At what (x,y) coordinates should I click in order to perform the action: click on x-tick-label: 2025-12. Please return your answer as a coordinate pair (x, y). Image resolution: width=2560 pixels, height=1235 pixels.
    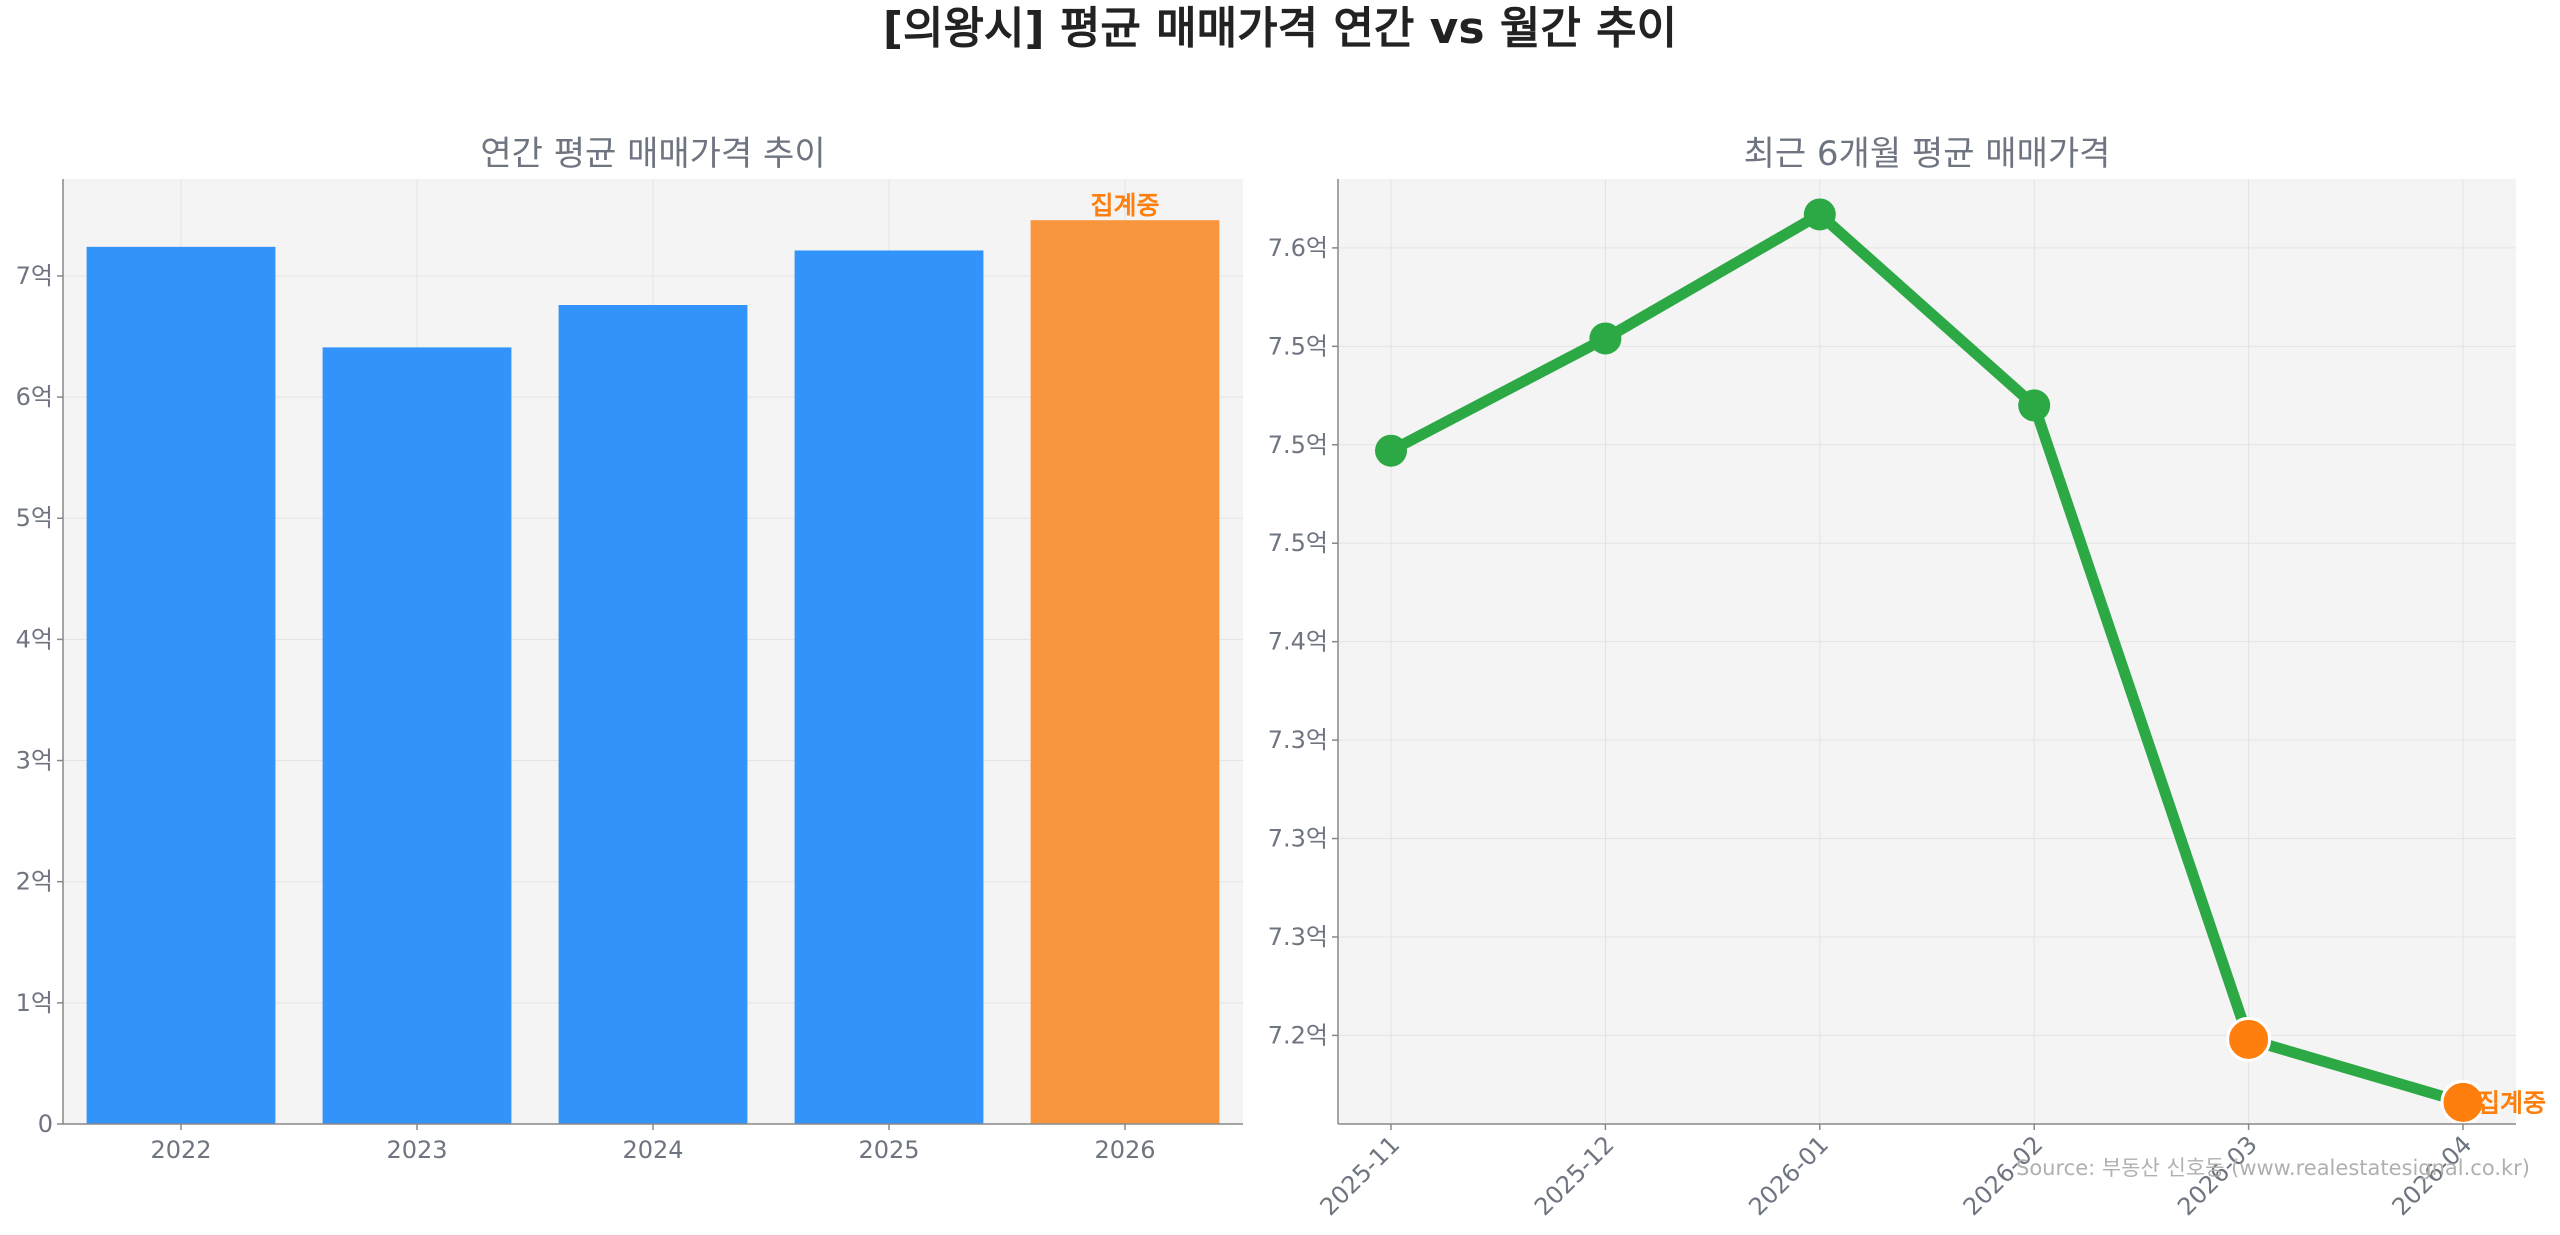
    Looking at the image, I should click on (1574, 1175).